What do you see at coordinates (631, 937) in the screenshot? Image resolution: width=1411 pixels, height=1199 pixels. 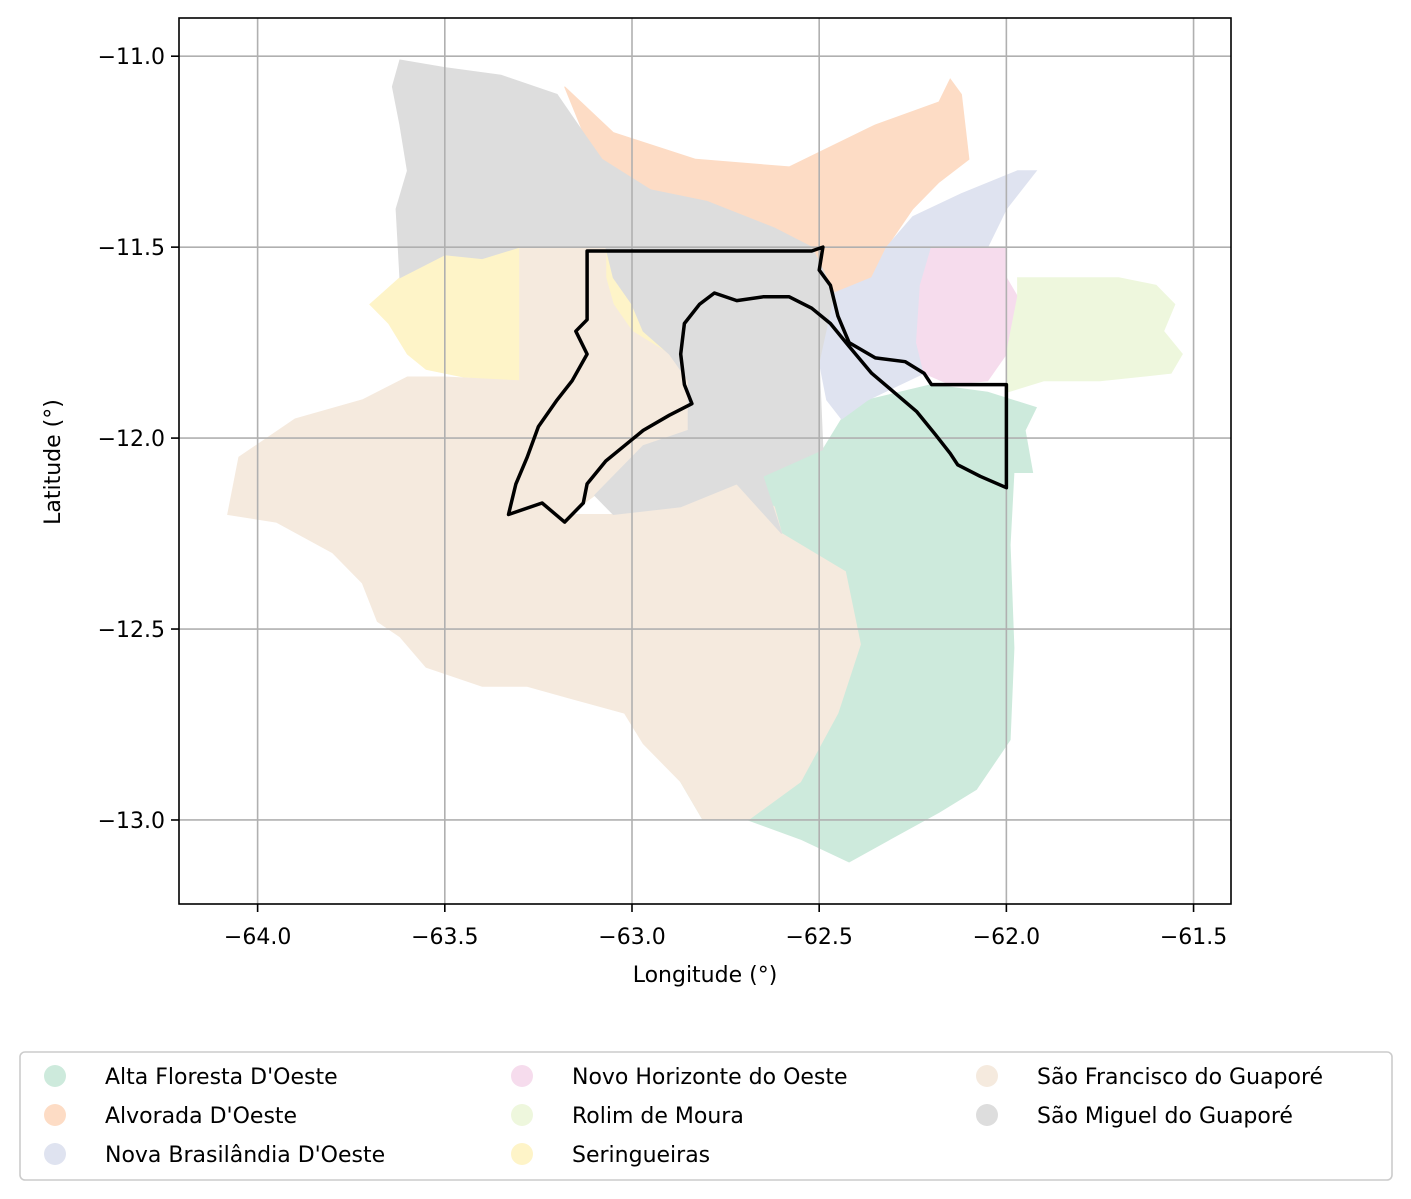 I see `x-tick-label: −63.0` at bounding box center [631, 937].